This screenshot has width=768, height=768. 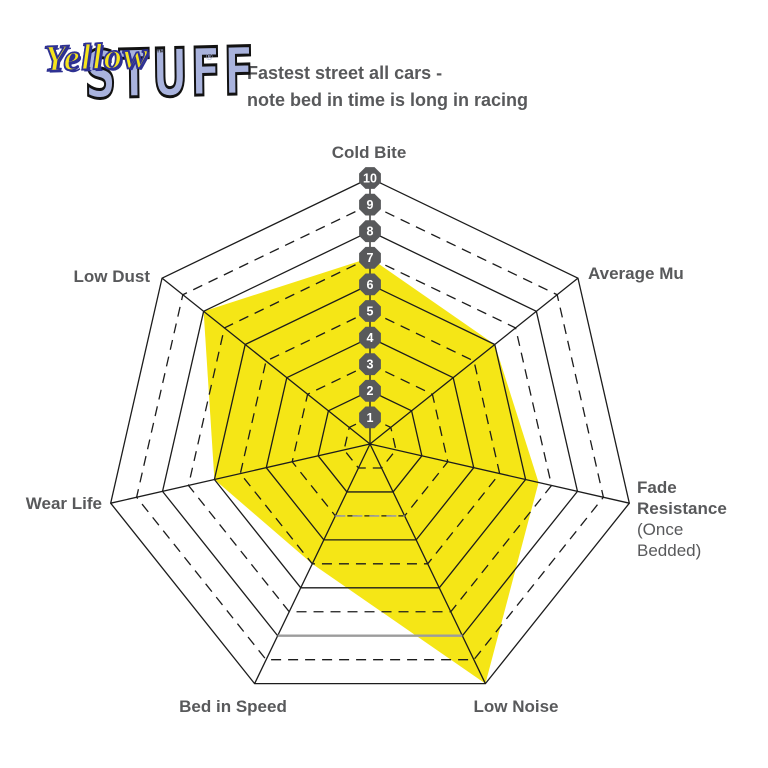 I want to click on scale-badge-number: 5, so click(x=370, y=311).